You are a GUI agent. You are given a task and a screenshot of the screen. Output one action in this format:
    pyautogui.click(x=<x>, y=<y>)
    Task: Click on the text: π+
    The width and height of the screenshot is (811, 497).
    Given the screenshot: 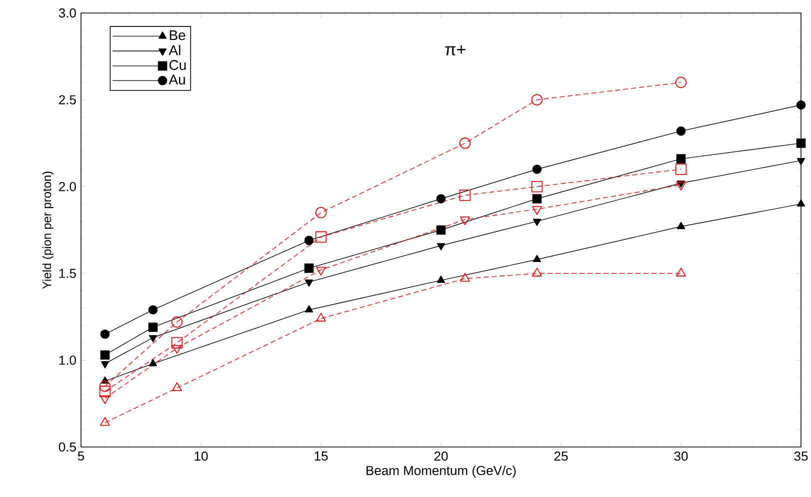 What is the action you would take?
    pyautogui.click(x=455, y=50)
    